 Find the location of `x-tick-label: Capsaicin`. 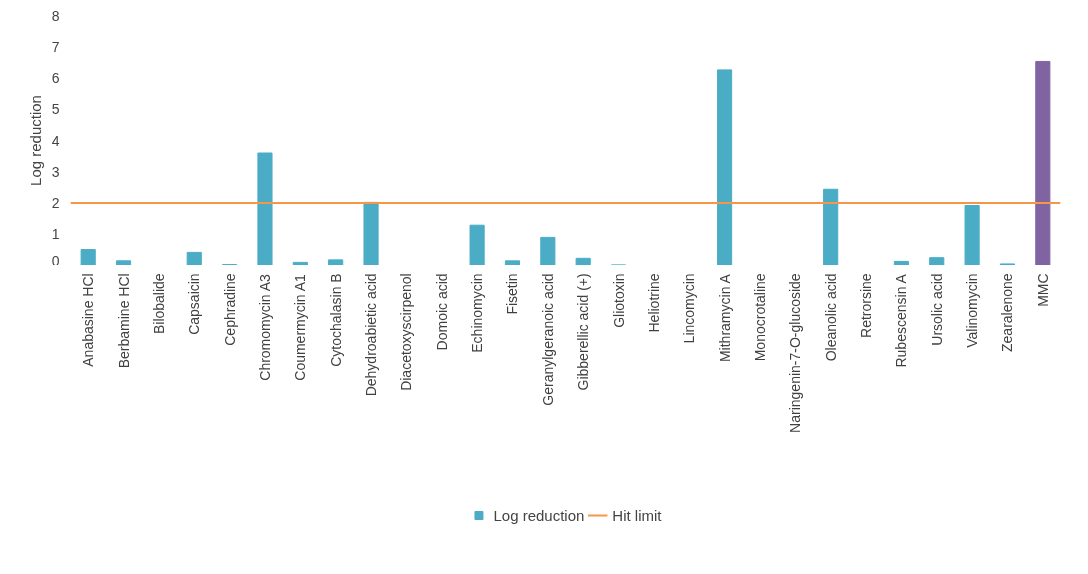

x-tick-label: Capsaicin is located at coordinates (194, 304).